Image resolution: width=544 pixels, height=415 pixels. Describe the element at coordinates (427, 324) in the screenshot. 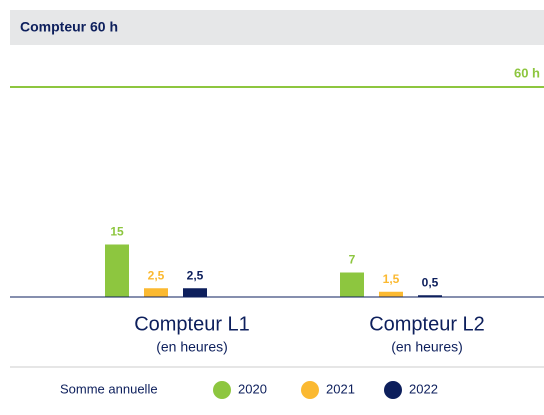

I see `x-tick-label: Compteur L2` at that location.